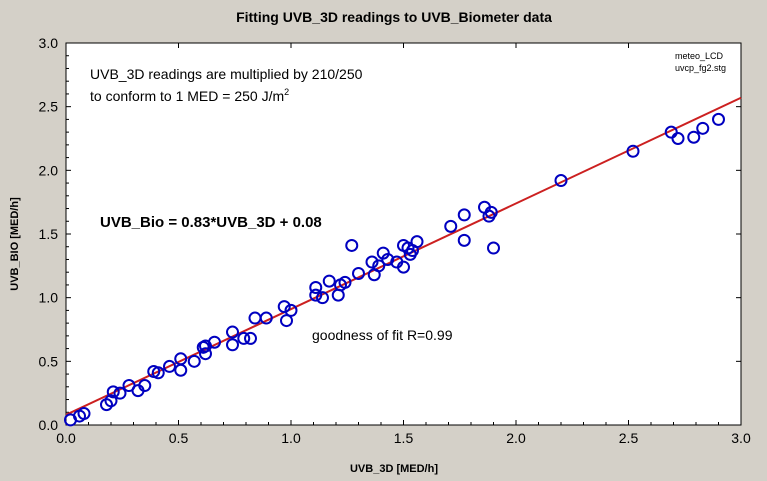 The image size is (767, 481). Describe the element at coordinates (382, 335) in the screenshot. I see `goodness-of-fit: goodness of fit R=0.99` at that location.